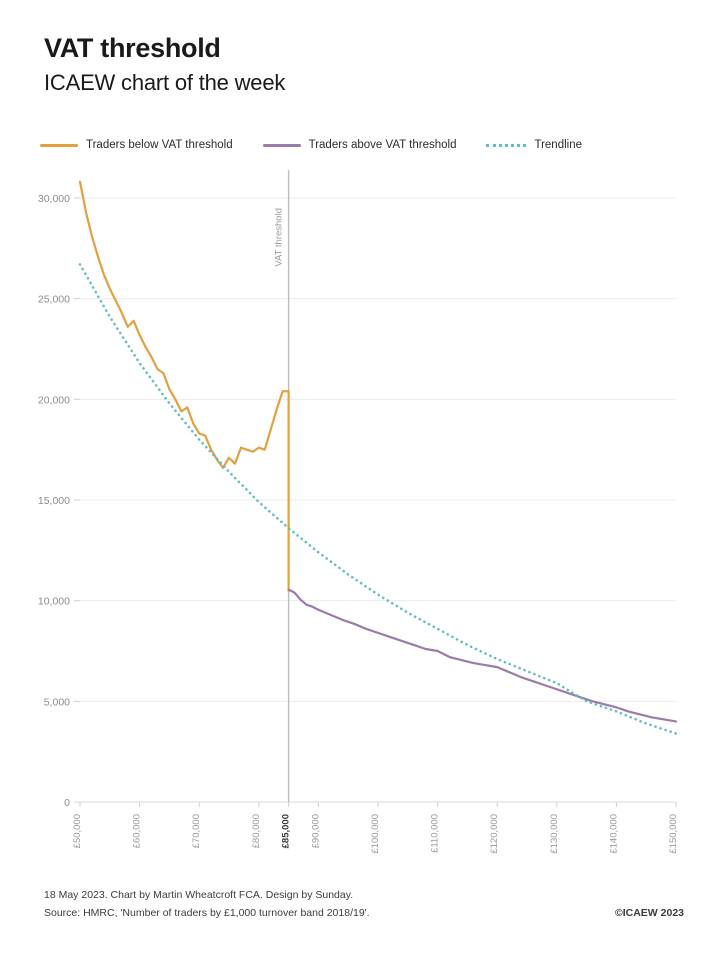 The image size is (720, 958). What do you see at coordinates (282, 486) in the screenshot?
I see `vat-threshold-marker: VAT threshold` at bounding box center [282, 486].